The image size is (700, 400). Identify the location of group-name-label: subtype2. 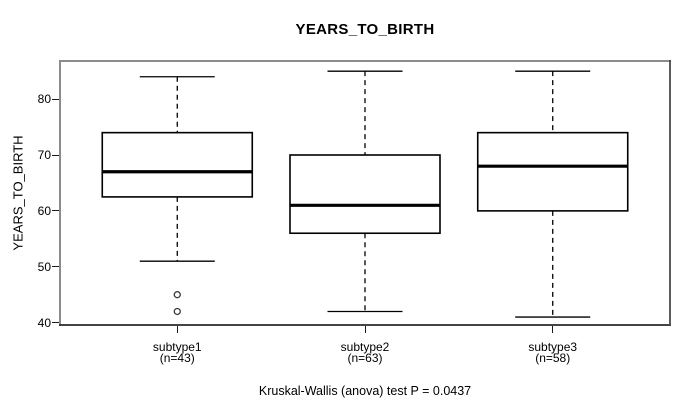
(365, 347).